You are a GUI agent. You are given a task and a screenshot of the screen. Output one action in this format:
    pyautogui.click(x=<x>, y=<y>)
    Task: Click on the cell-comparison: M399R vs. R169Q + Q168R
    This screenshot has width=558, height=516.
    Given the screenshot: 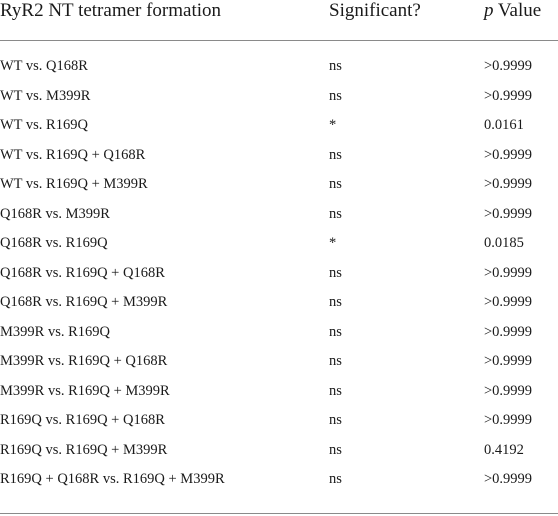 What is the action you would take?
    pyautogui.click(x=84, y=361)
    